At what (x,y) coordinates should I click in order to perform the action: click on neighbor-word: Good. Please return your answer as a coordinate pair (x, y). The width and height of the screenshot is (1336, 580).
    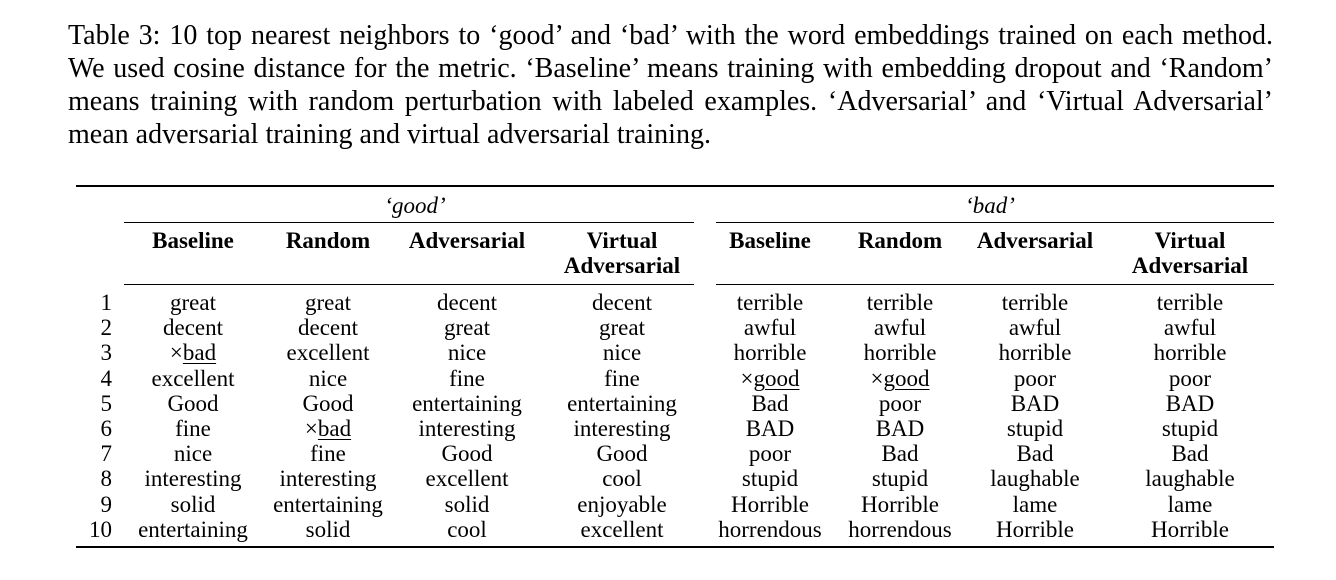
    Looking at the image, I should click on (193, 403).